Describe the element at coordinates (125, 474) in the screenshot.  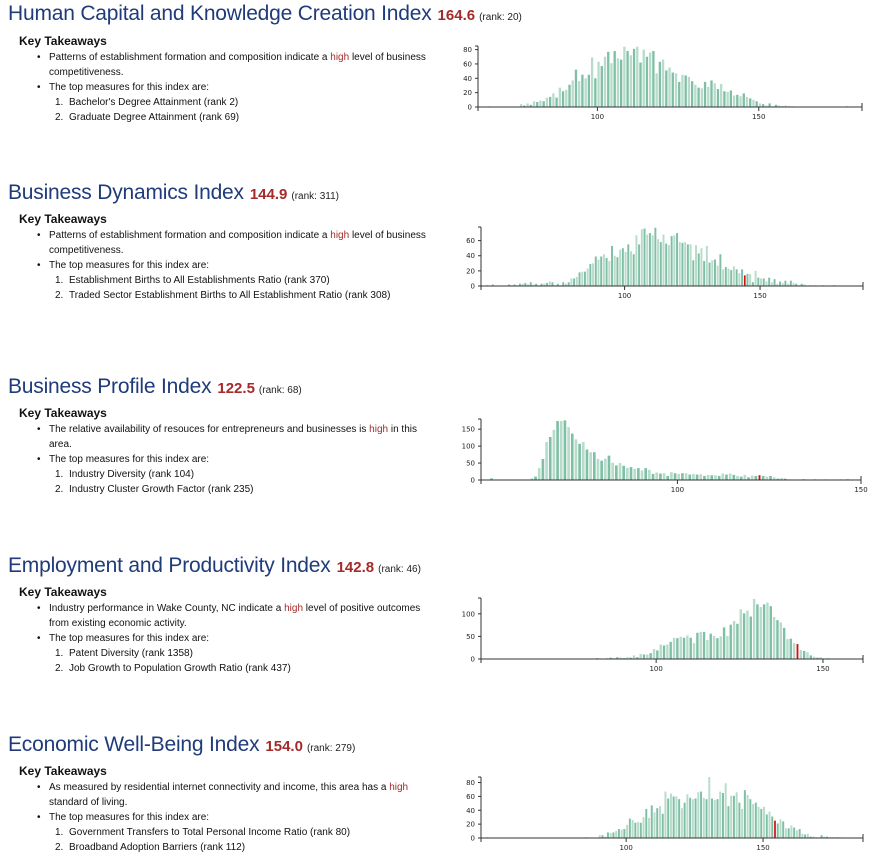
I see `measure-item: 1. Industry Diversity (rank 104)` at that location.